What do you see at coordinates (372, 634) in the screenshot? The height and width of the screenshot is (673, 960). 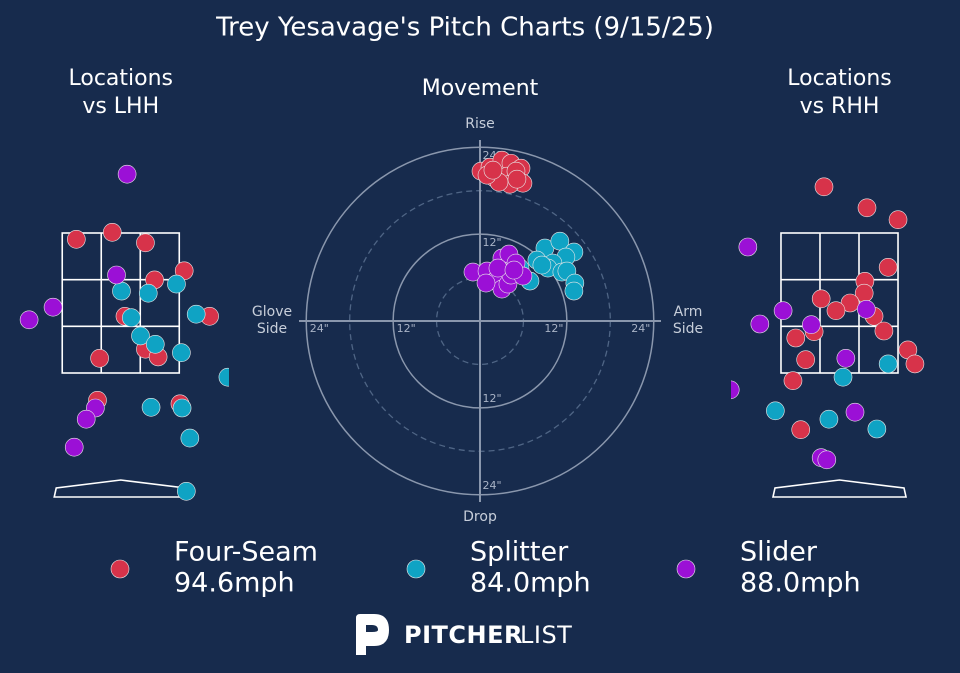 I see `brand-logo` at bounding box center [372, 634].